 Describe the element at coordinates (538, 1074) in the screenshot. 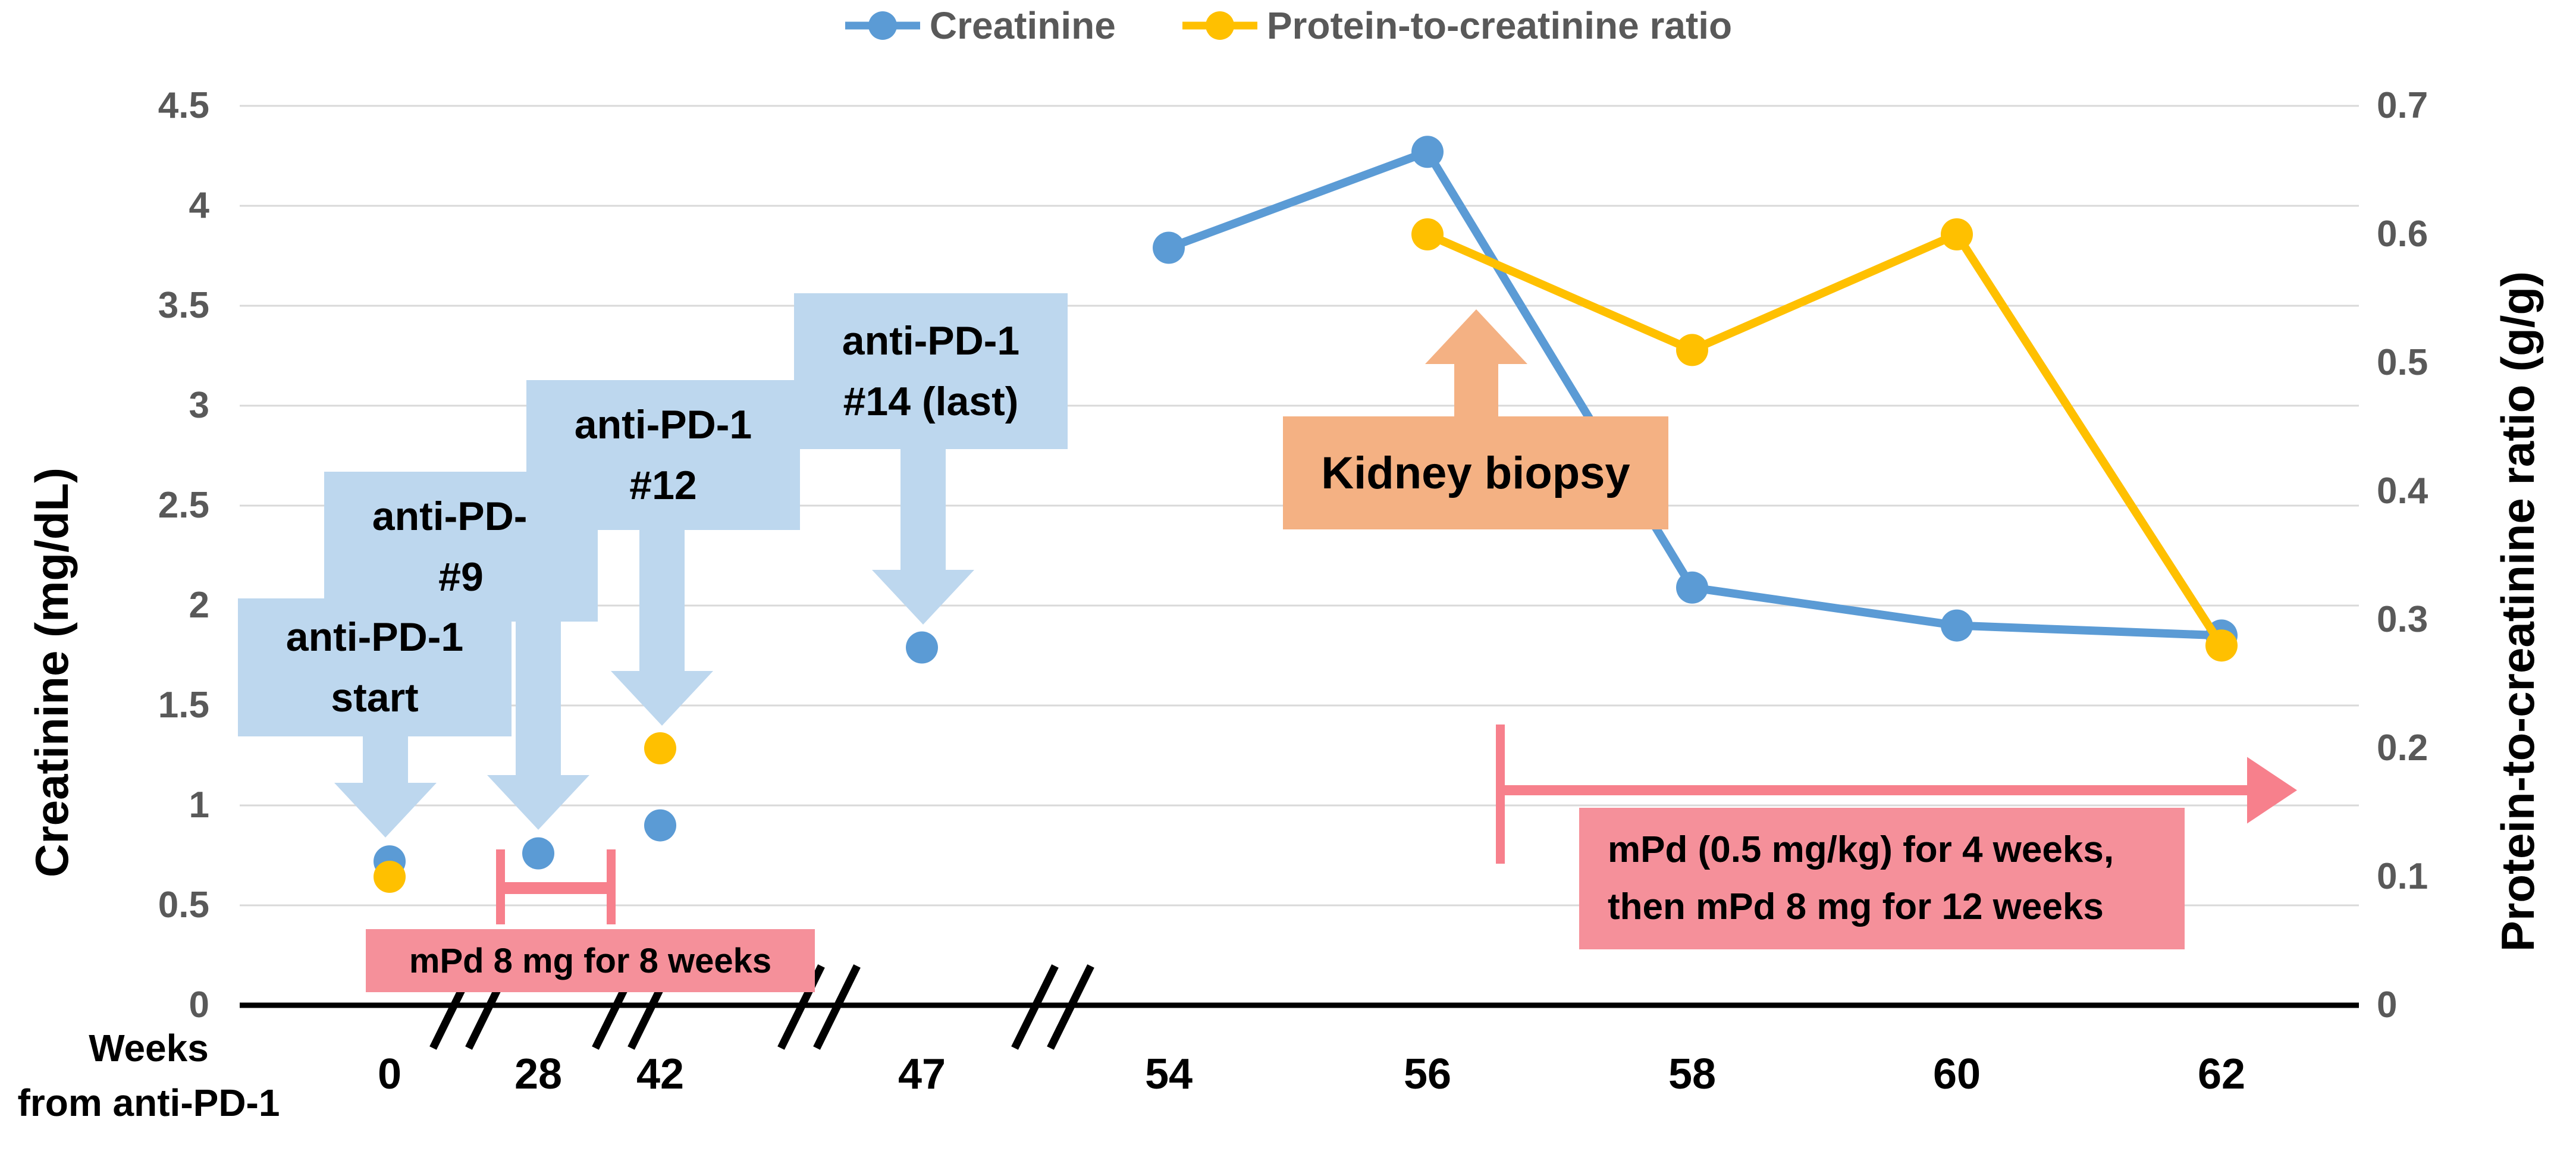

I see `x-axis-tick-label: 28` at that location.